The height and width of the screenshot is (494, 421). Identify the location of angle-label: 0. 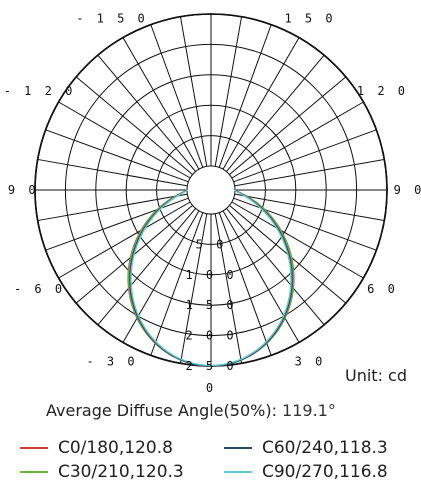
(211, 388).